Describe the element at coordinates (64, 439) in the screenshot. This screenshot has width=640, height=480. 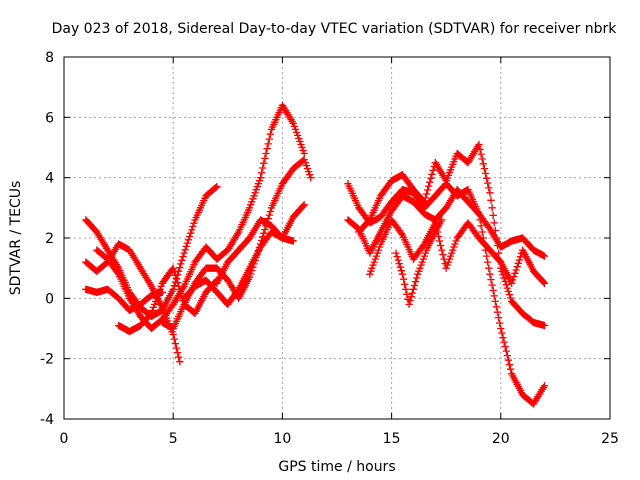
I see `x-tick-label: 0` at that location.